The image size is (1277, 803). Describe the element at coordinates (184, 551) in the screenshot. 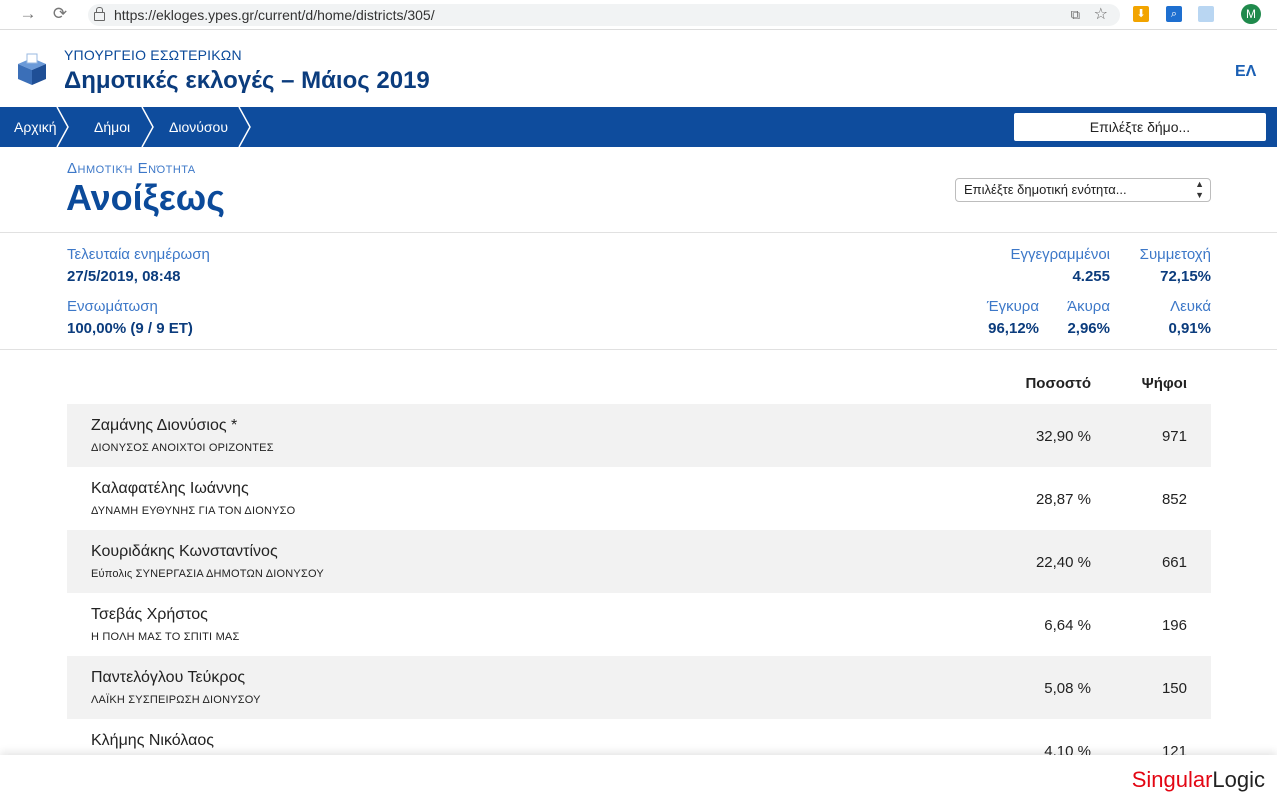

I see `candidate-name: Κουριδάκης Κωνσταντίνος` at that location.